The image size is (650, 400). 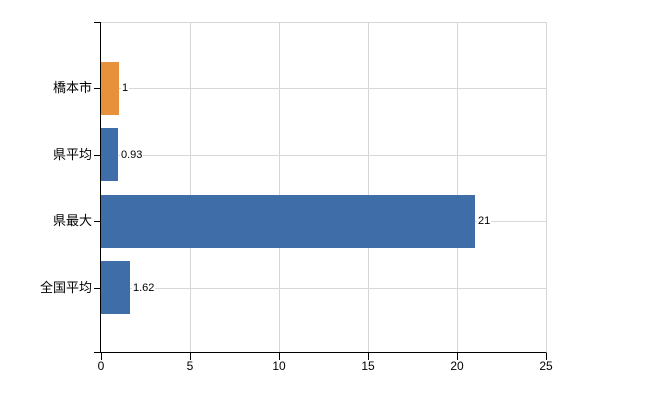 I want to click on category-label: 全国平均, so click(x=65, y=287).